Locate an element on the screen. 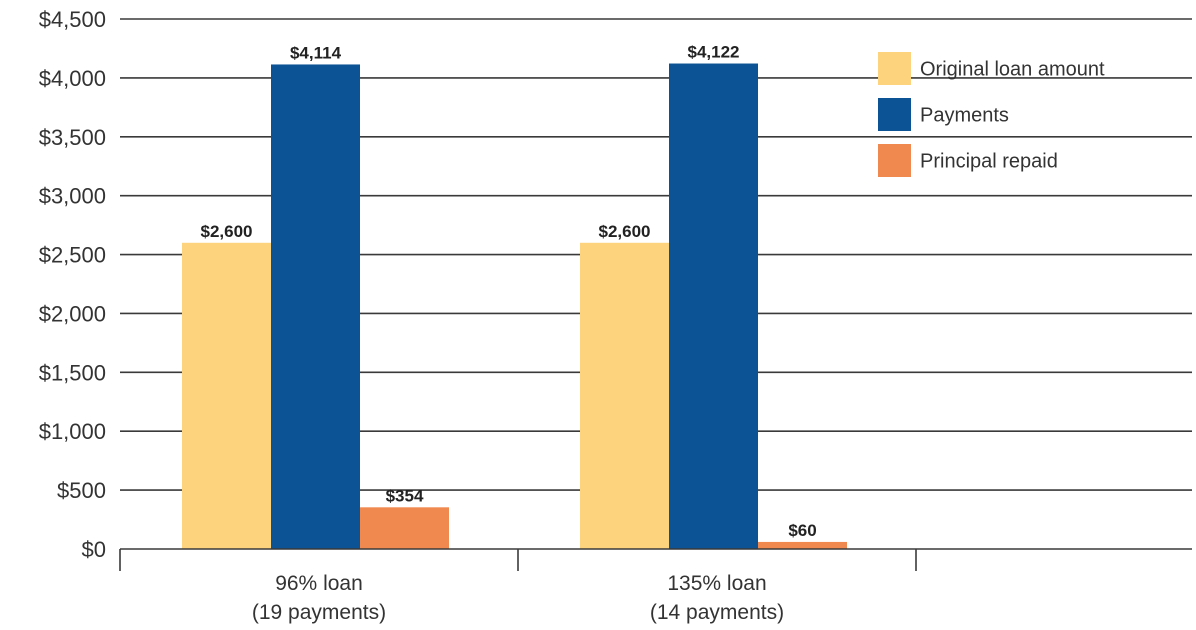  x-axis is located at coordinates (655, 559).